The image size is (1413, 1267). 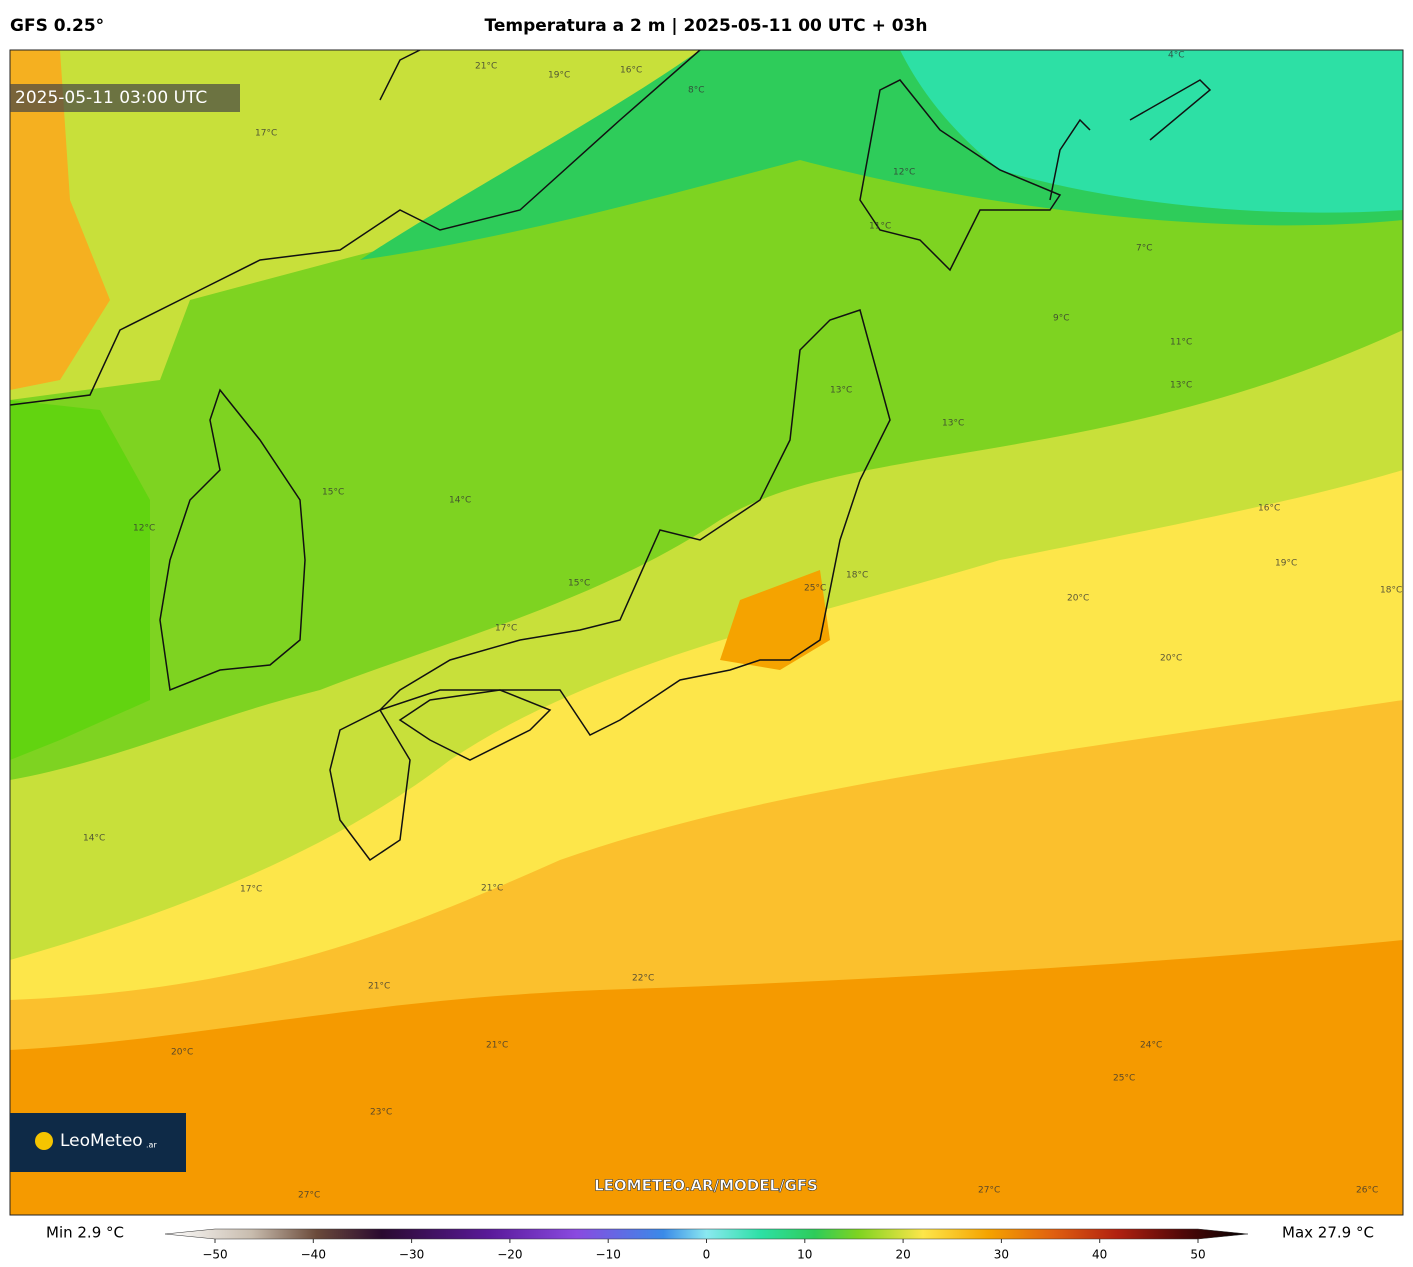 I want to click on model-name: GFS 0.25°, so click(x=57, y=26).